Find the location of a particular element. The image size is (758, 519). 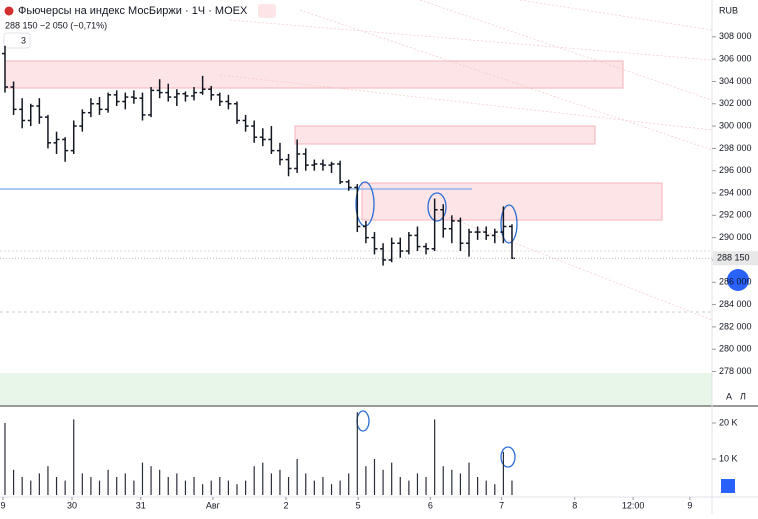

log-button: Л is located at coordinates (743, 396).